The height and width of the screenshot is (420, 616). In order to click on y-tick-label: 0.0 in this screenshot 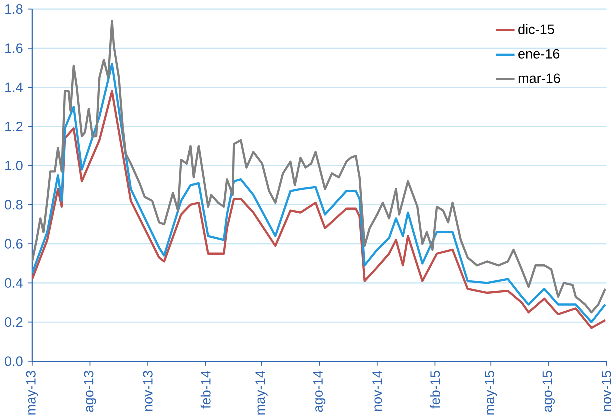, I will do `click(14, 361)`.